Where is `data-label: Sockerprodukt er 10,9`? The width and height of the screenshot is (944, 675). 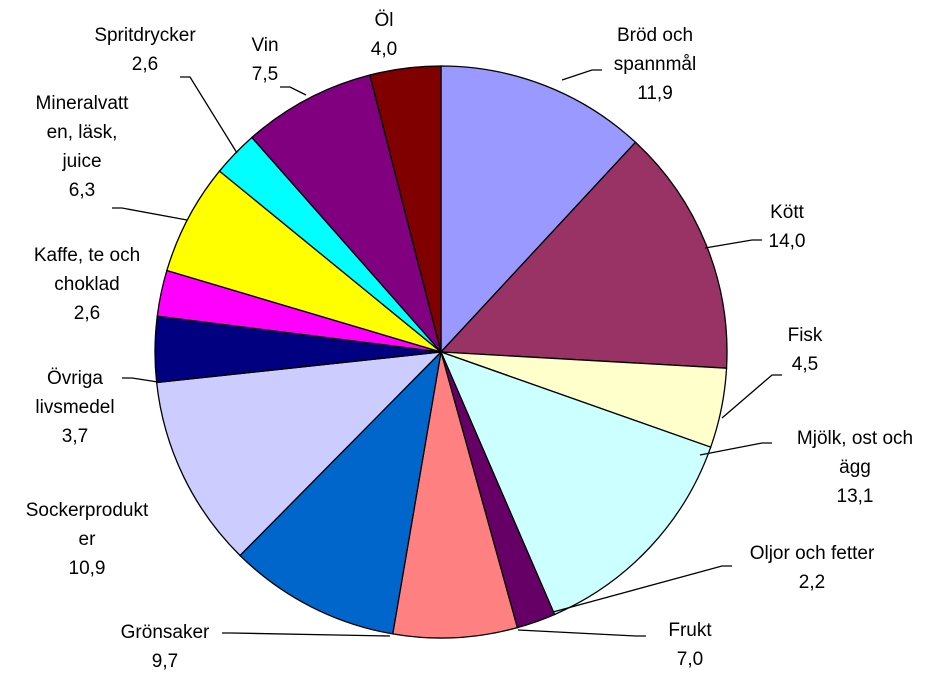
data-label: Sockerprodukt er 10,9 is located at coordinates (87, 539).